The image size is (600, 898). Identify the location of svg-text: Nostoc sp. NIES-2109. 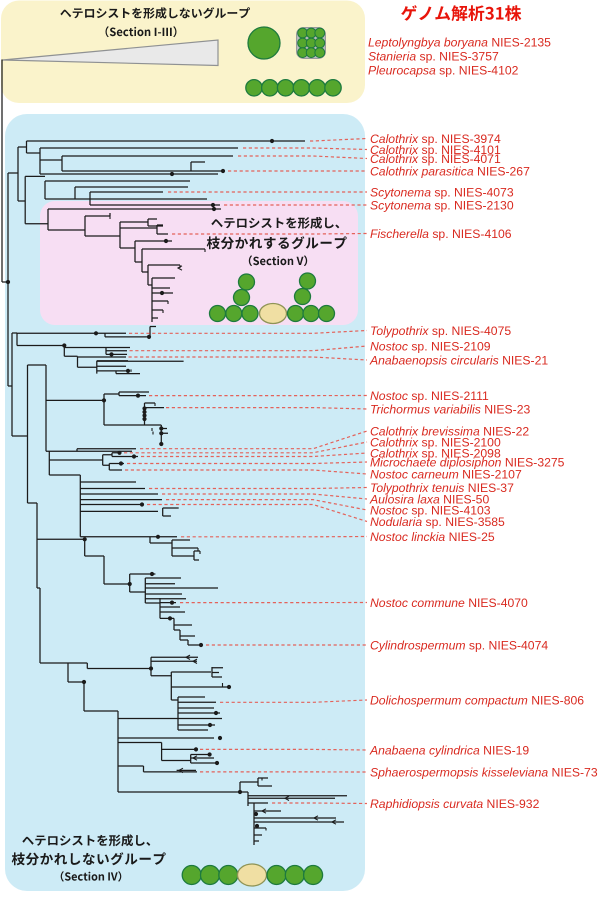
(430, 347).